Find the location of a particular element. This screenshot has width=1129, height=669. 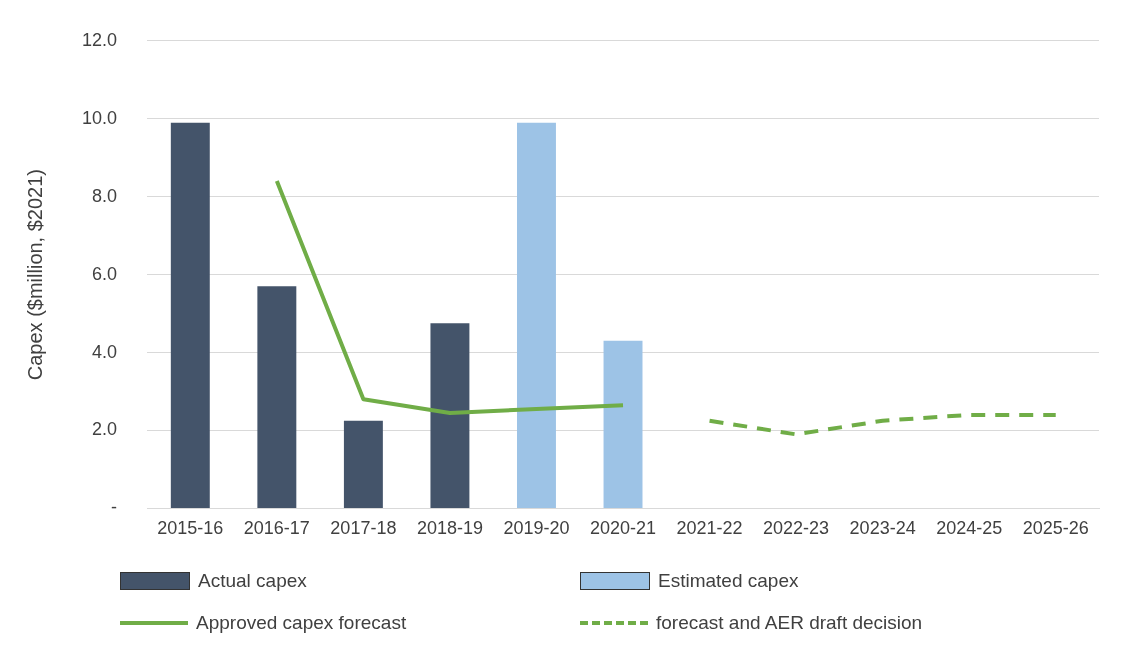

x-tick-label: 2024-25 is located at coordinates (969, 528).